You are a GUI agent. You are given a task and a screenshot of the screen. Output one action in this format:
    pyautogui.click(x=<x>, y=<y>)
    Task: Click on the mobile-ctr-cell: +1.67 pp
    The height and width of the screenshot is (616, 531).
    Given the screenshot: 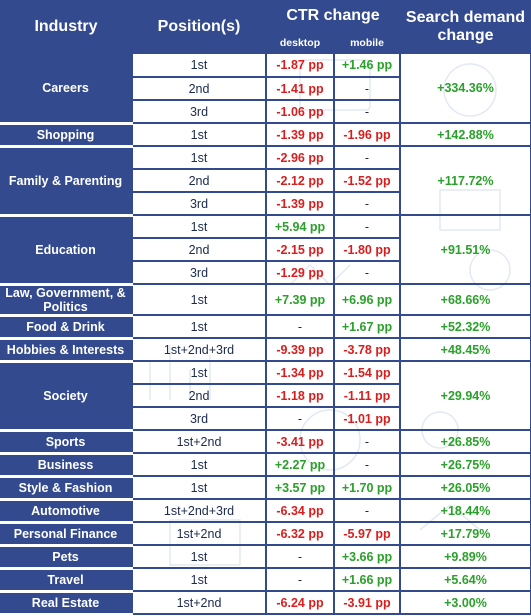 What is the action you would take?
    pyautogui.click(x=366, y=327)
    